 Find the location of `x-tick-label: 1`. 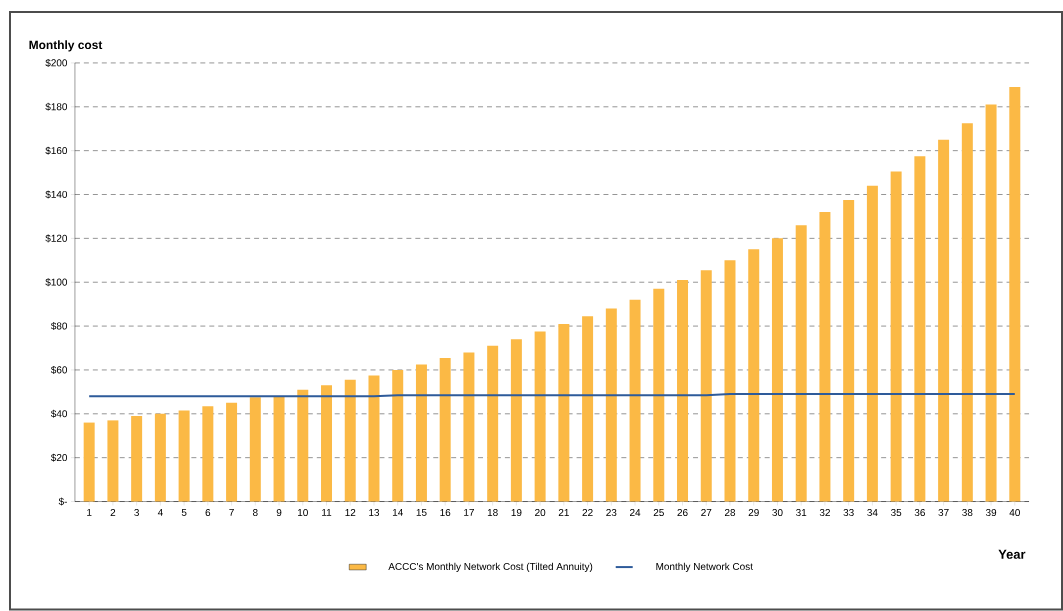

x-tick-label: 1 is located at coordinates (89, 512).